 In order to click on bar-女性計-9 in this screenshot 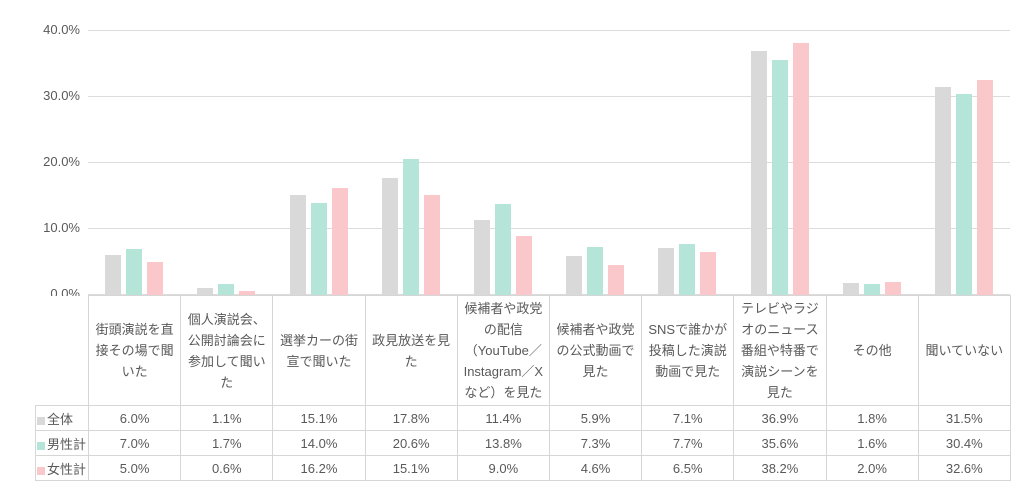, I will do `click(892, 288)`.